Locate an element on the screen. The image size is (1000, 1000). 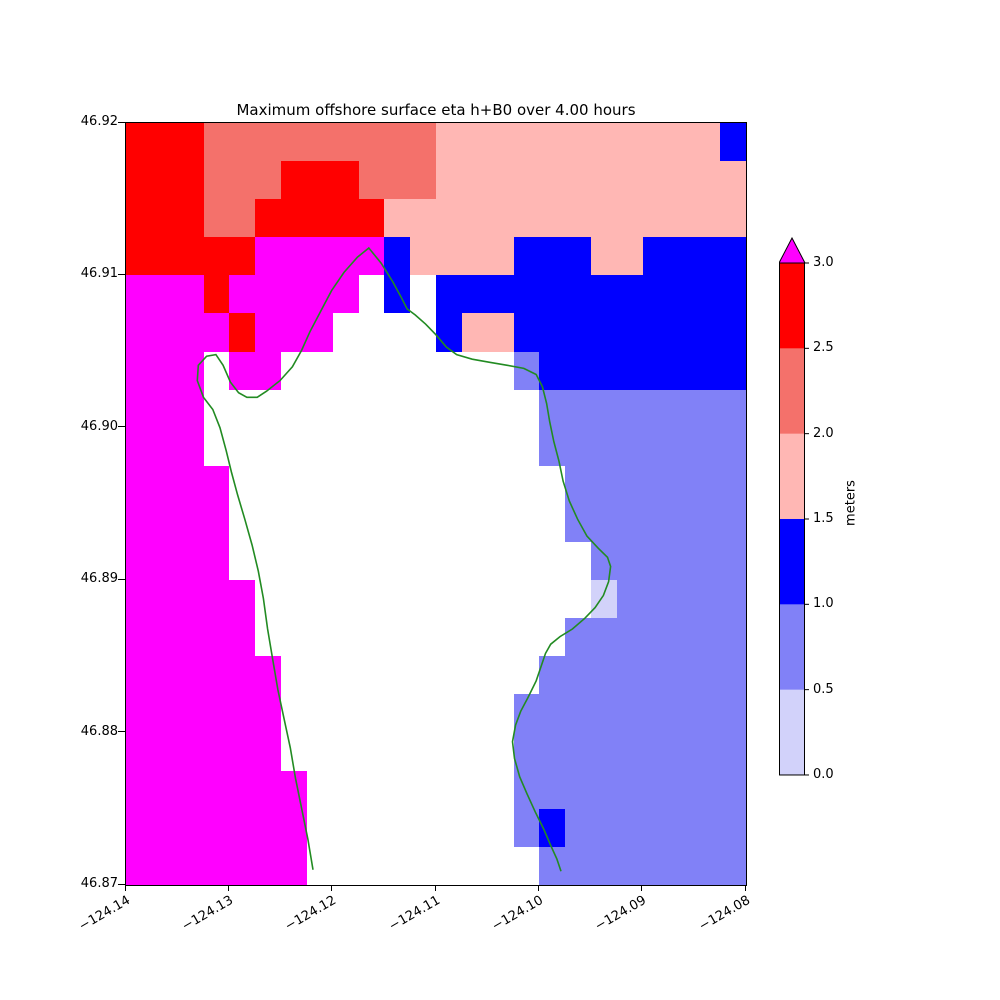
colorbar-segment is located at coordinates (792, 391).